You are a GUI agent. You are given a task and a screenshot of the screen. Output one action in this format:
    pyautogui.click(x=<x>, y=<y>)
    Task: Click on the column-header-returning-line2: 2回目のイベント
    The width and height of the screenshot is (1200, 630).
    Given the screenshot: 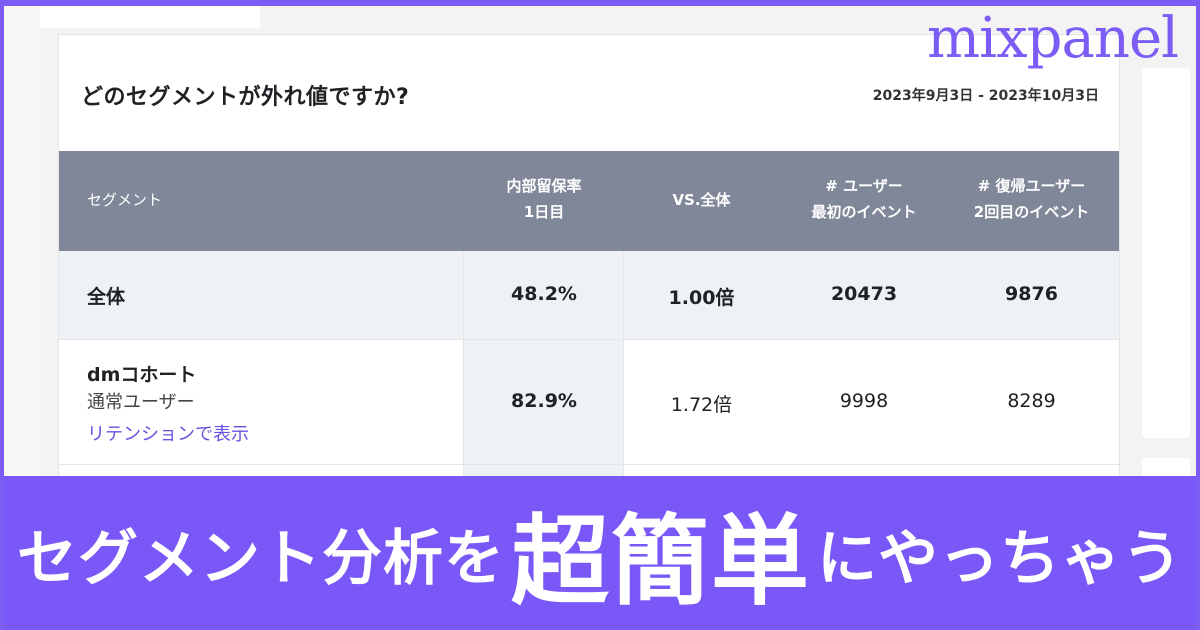 What is the action you would take?
    pyautogui.click(x=1031, y=212)
    